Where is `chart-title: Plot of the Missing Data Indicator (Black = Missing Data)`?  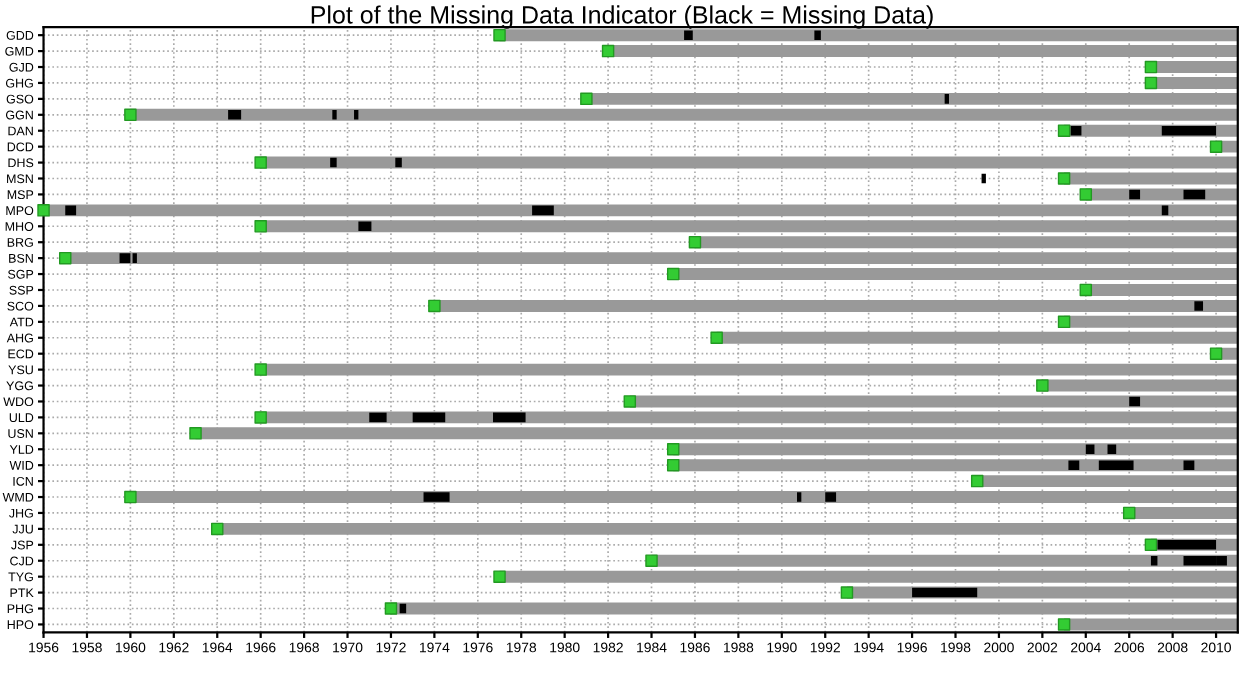 chart-title: Plot of the Missing Data Indicator (Black = Missing Data) is located at coordinates (622, 17).